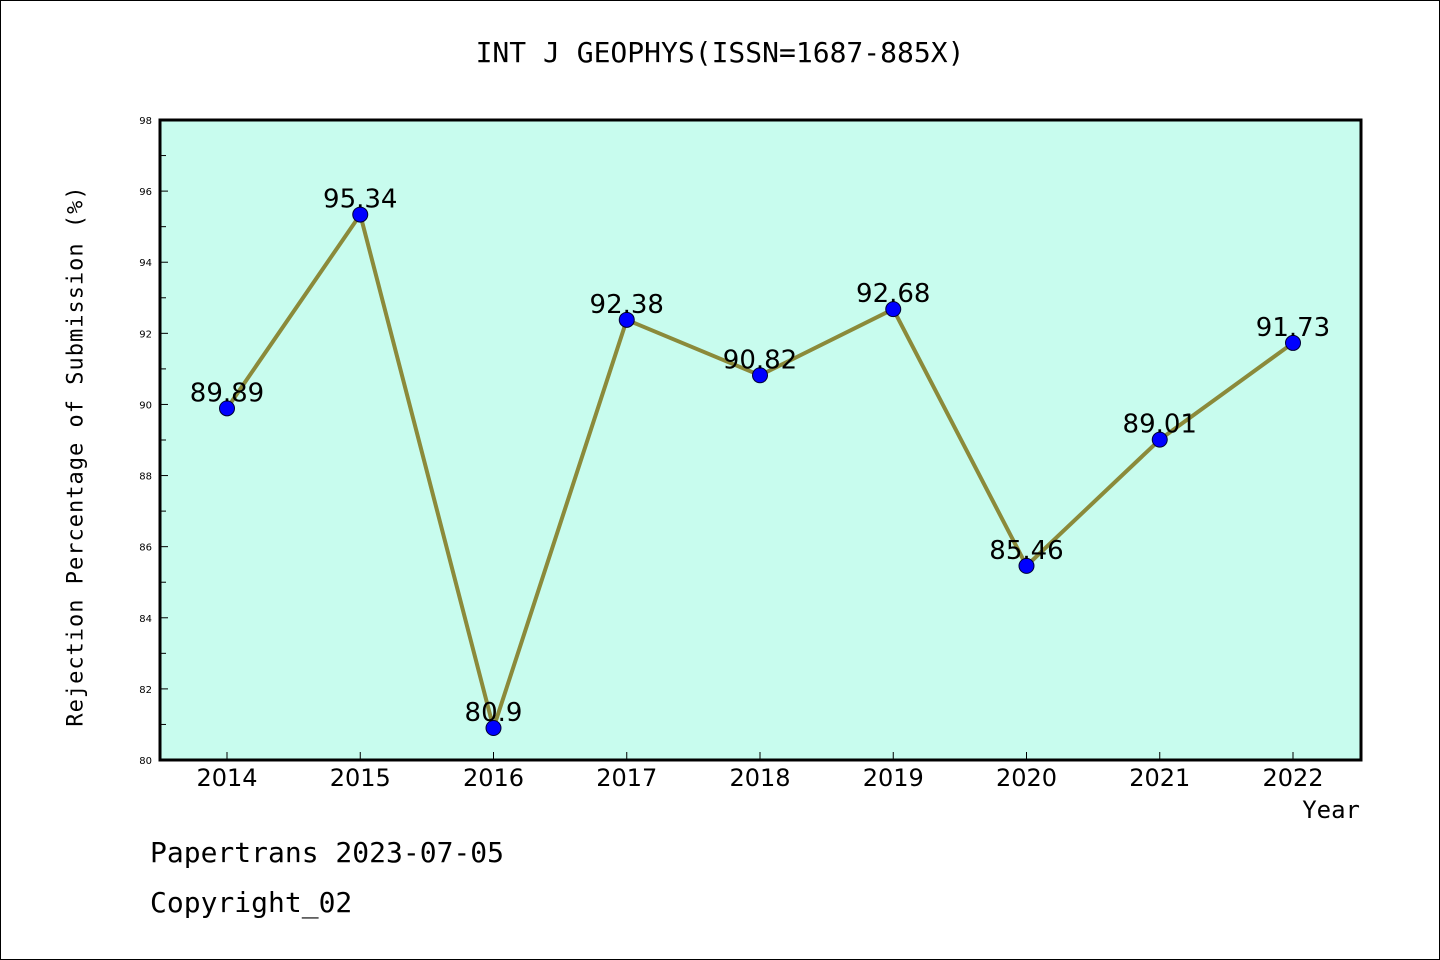 Image resolution: width=1440 pixels, height=960 pixels. I want to click on y-tick-label: 94, so click(145, 263).